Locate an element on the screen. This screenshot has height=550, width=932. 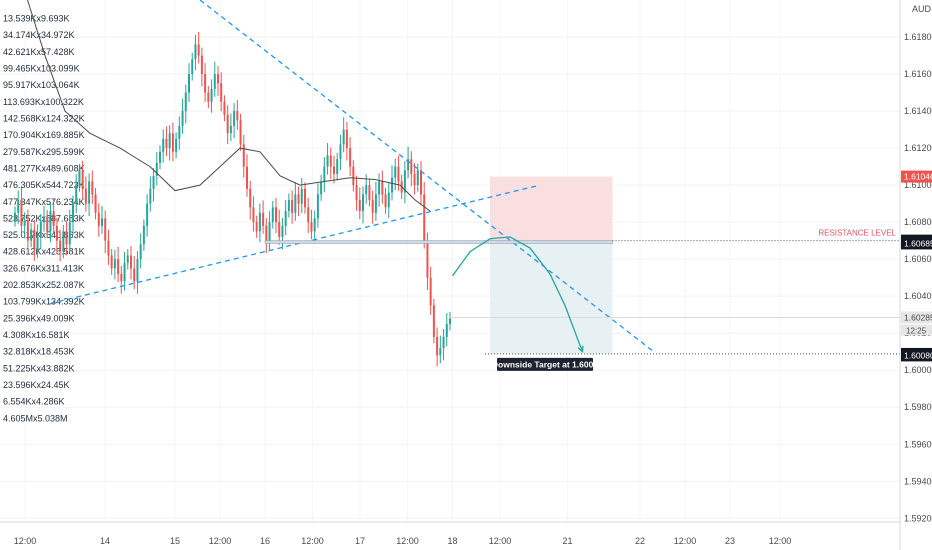
price-tick-label: 1.61600 is located at coordinates (918, 74).